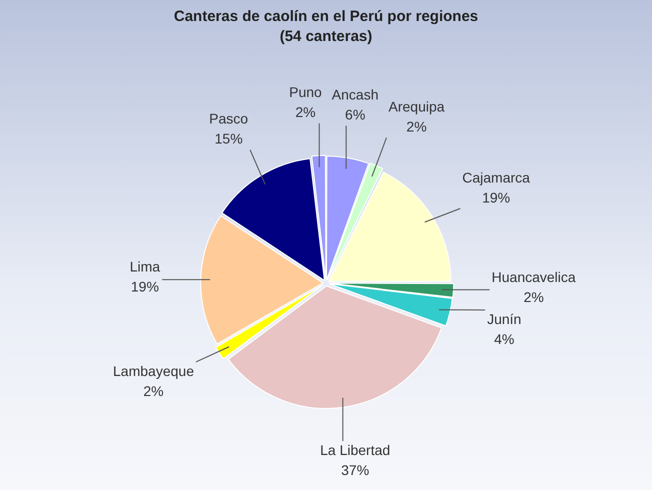  Describe the element at coordinates (228, 118) in the screenshot. I see `slice-label: Pasco` at that location.